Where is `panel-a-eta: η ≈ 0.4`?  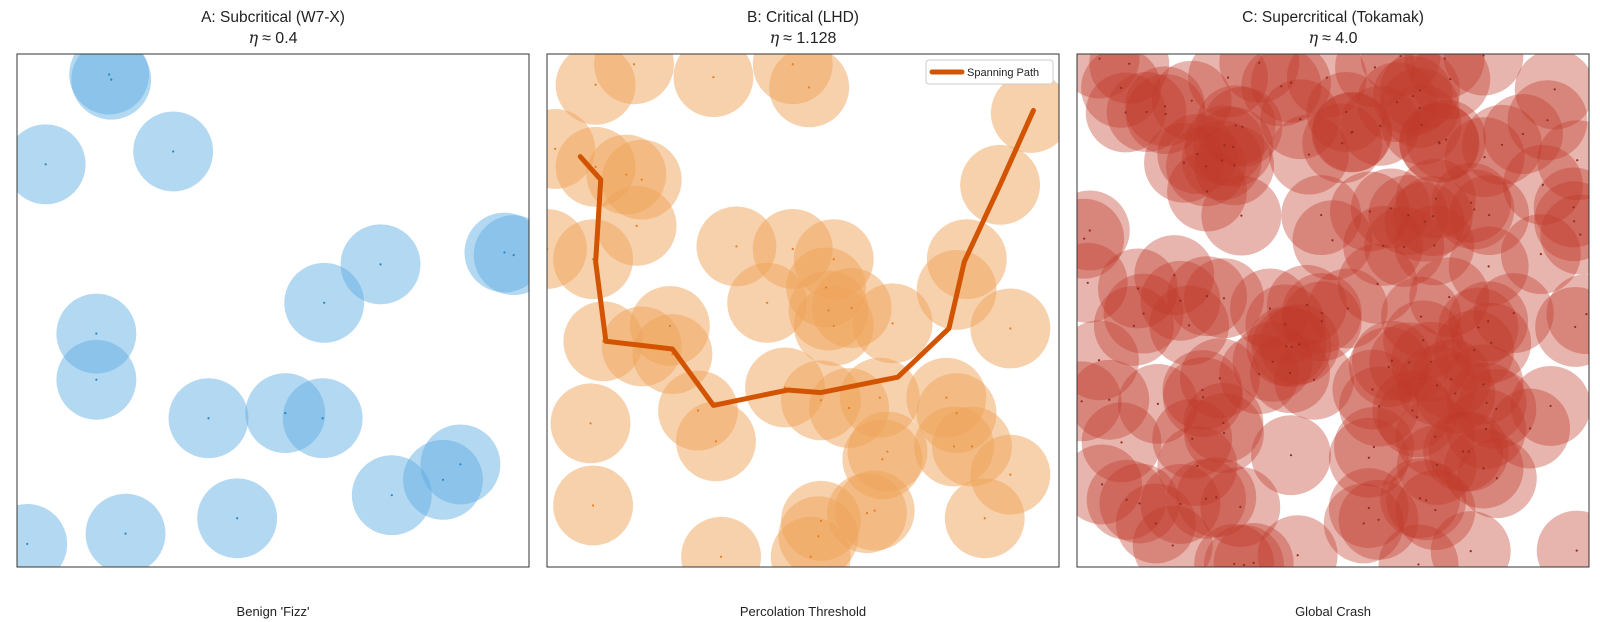
panel-a-eta: η ≈ 0.4 is located at coordinates (272, 37).